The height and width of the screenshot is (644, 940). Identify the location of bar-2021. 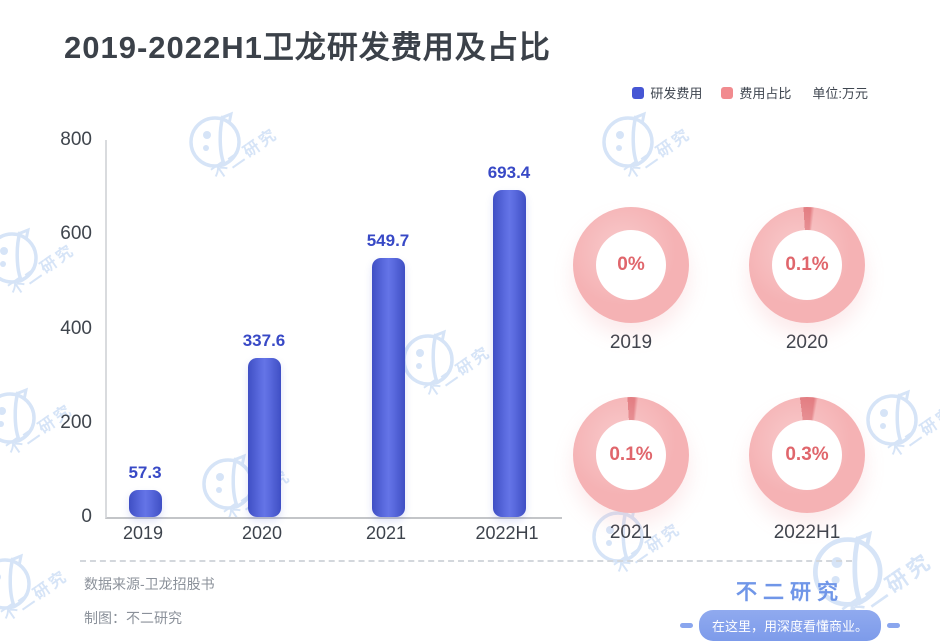
(388, 387).